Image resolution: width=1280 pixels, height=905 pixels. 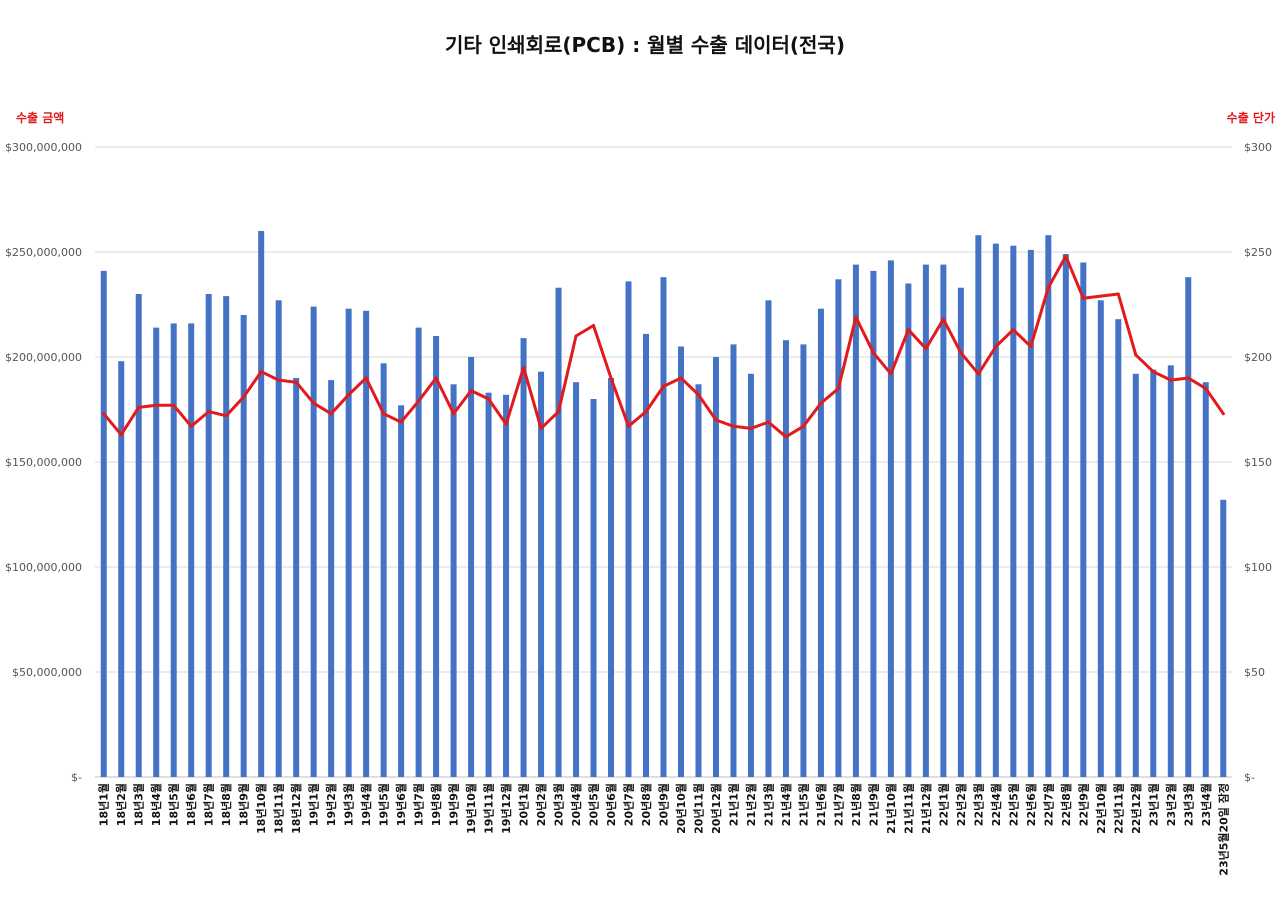 What do you see at coordinates (524, 804) in the screenshot?
I see `category-label: 20년1월` at bounding box center [524, 804].